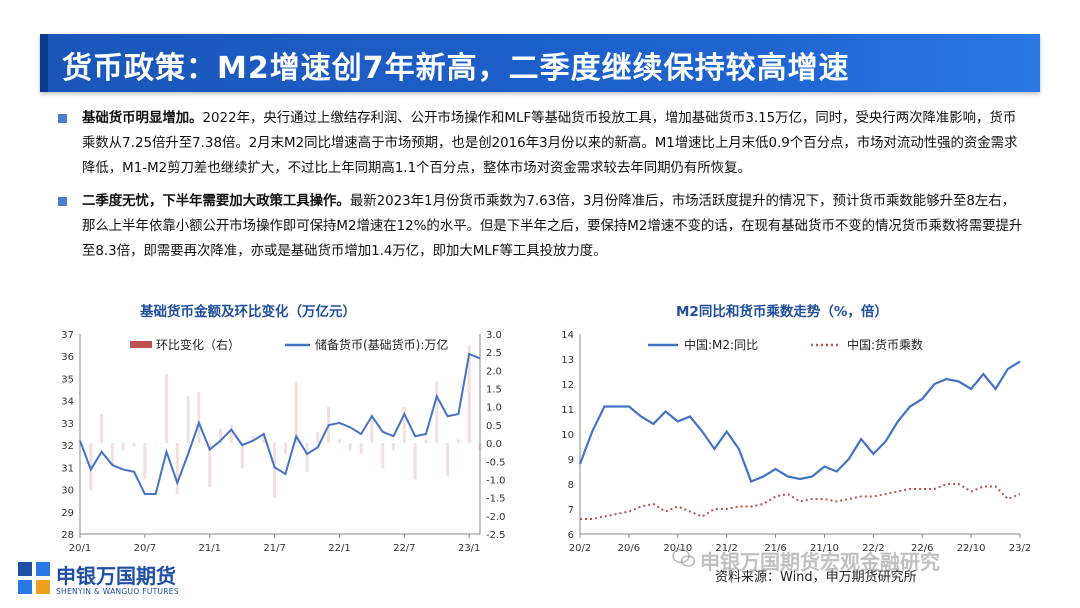 The height and width of the screenshot is (608, 1080). What do you see at coordinates (922, 548) in the screenshot?
I see `x-tick-label: 22/6` at bounding box center [922, 548].